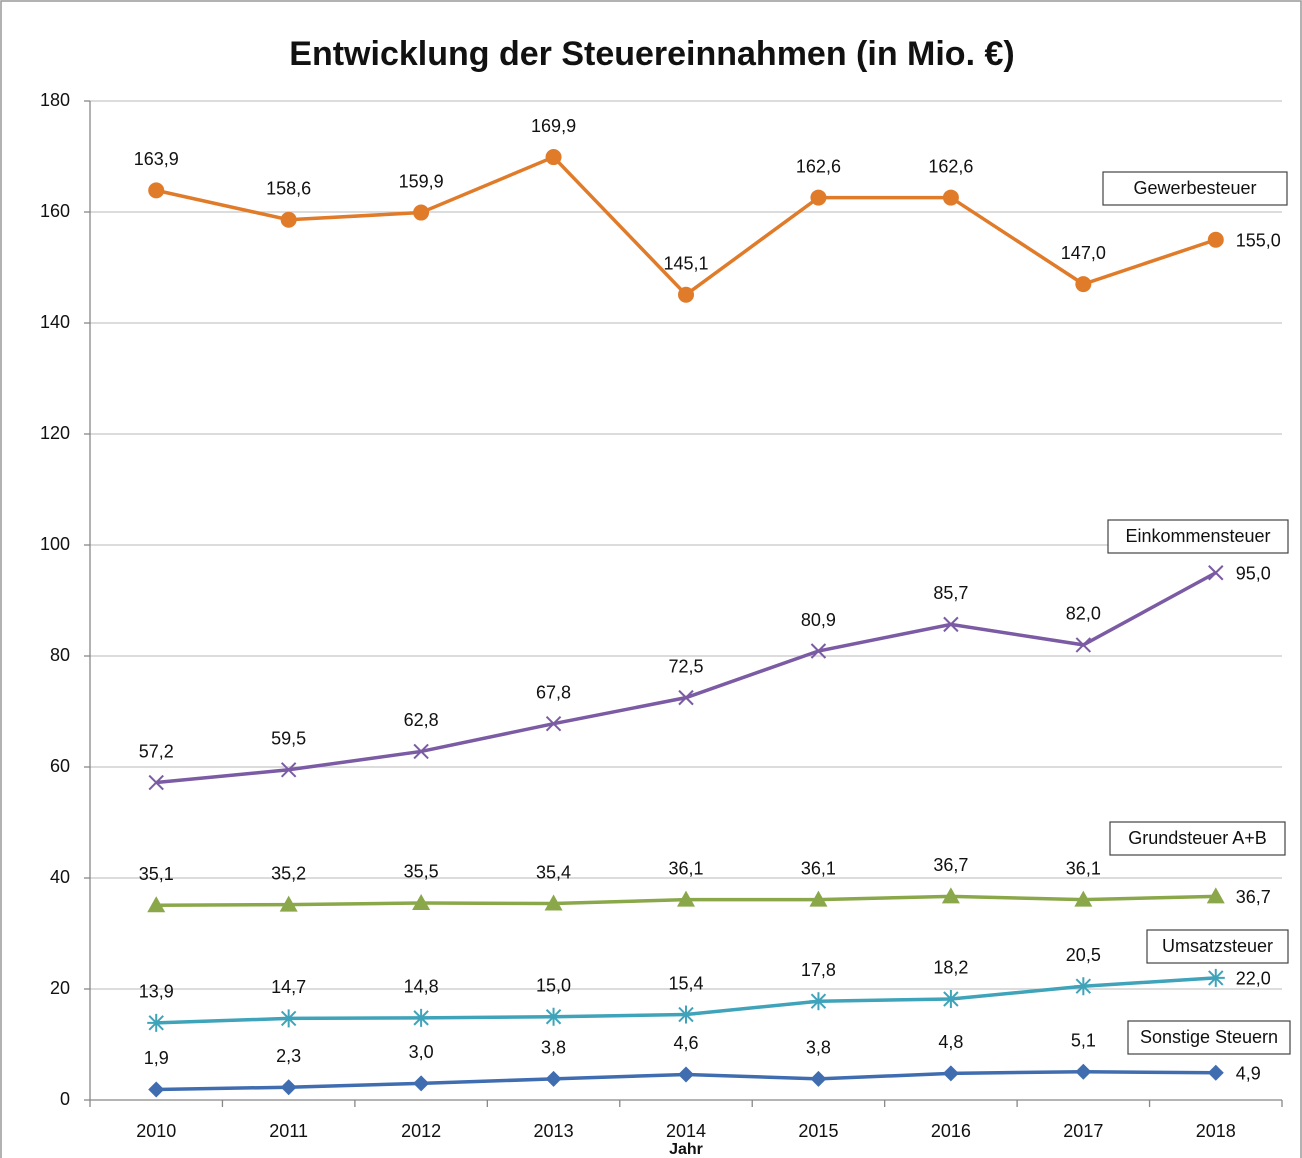  I want to click on x-tick-label: 2012, so click(421, 1131).